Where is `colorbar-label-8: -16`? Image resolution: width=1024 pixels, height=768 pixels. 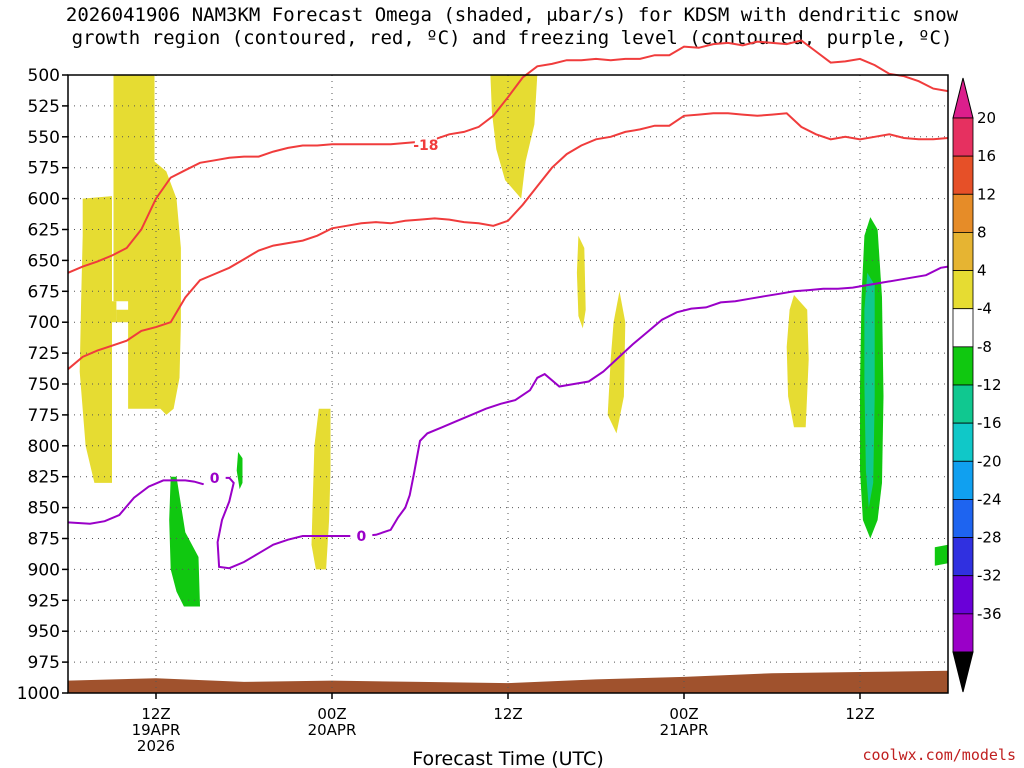 colorbar-label-8: -16 is located at coordinates (989, 423).